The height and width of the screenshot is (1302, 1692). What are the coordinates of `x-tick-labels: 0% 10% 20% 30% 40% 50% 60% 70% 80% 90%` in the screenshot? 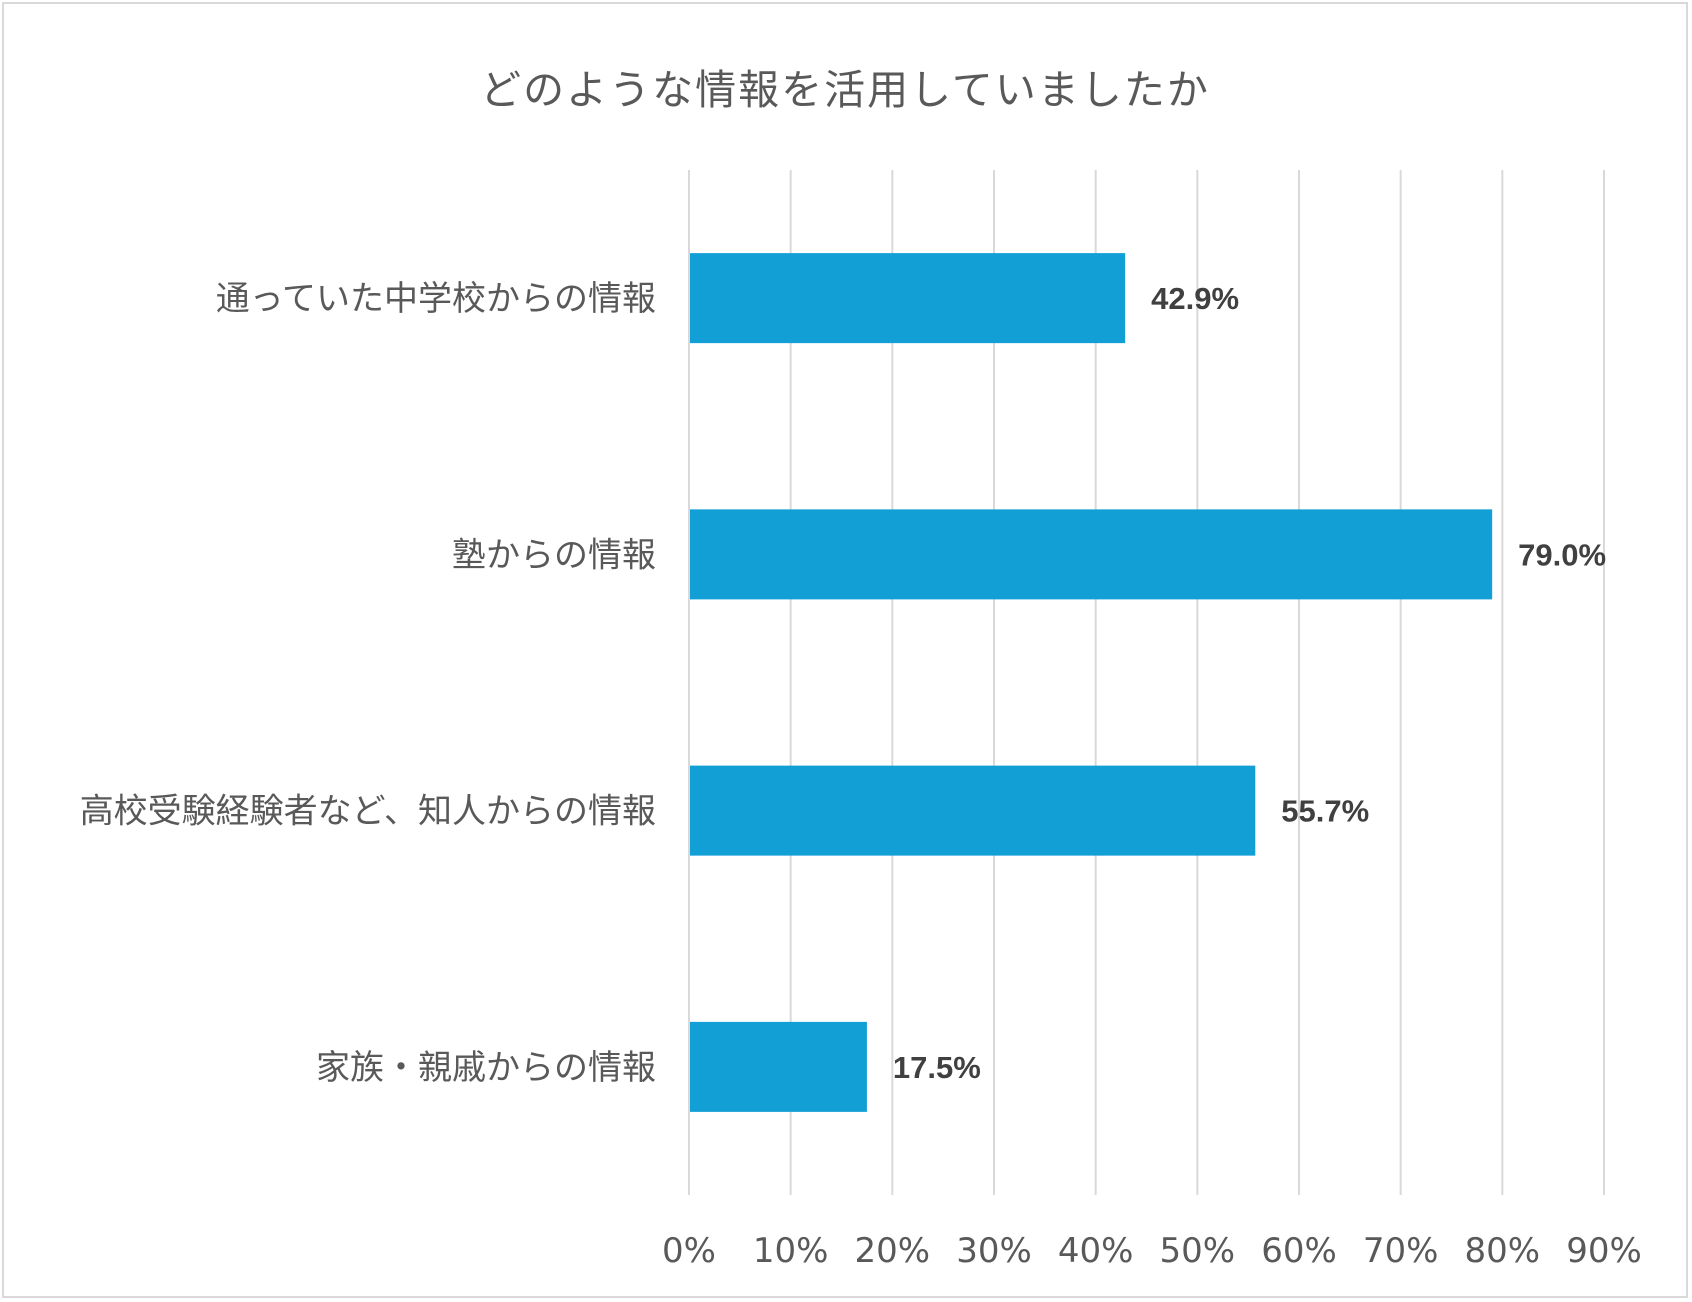 It's located at (1152, 1251).